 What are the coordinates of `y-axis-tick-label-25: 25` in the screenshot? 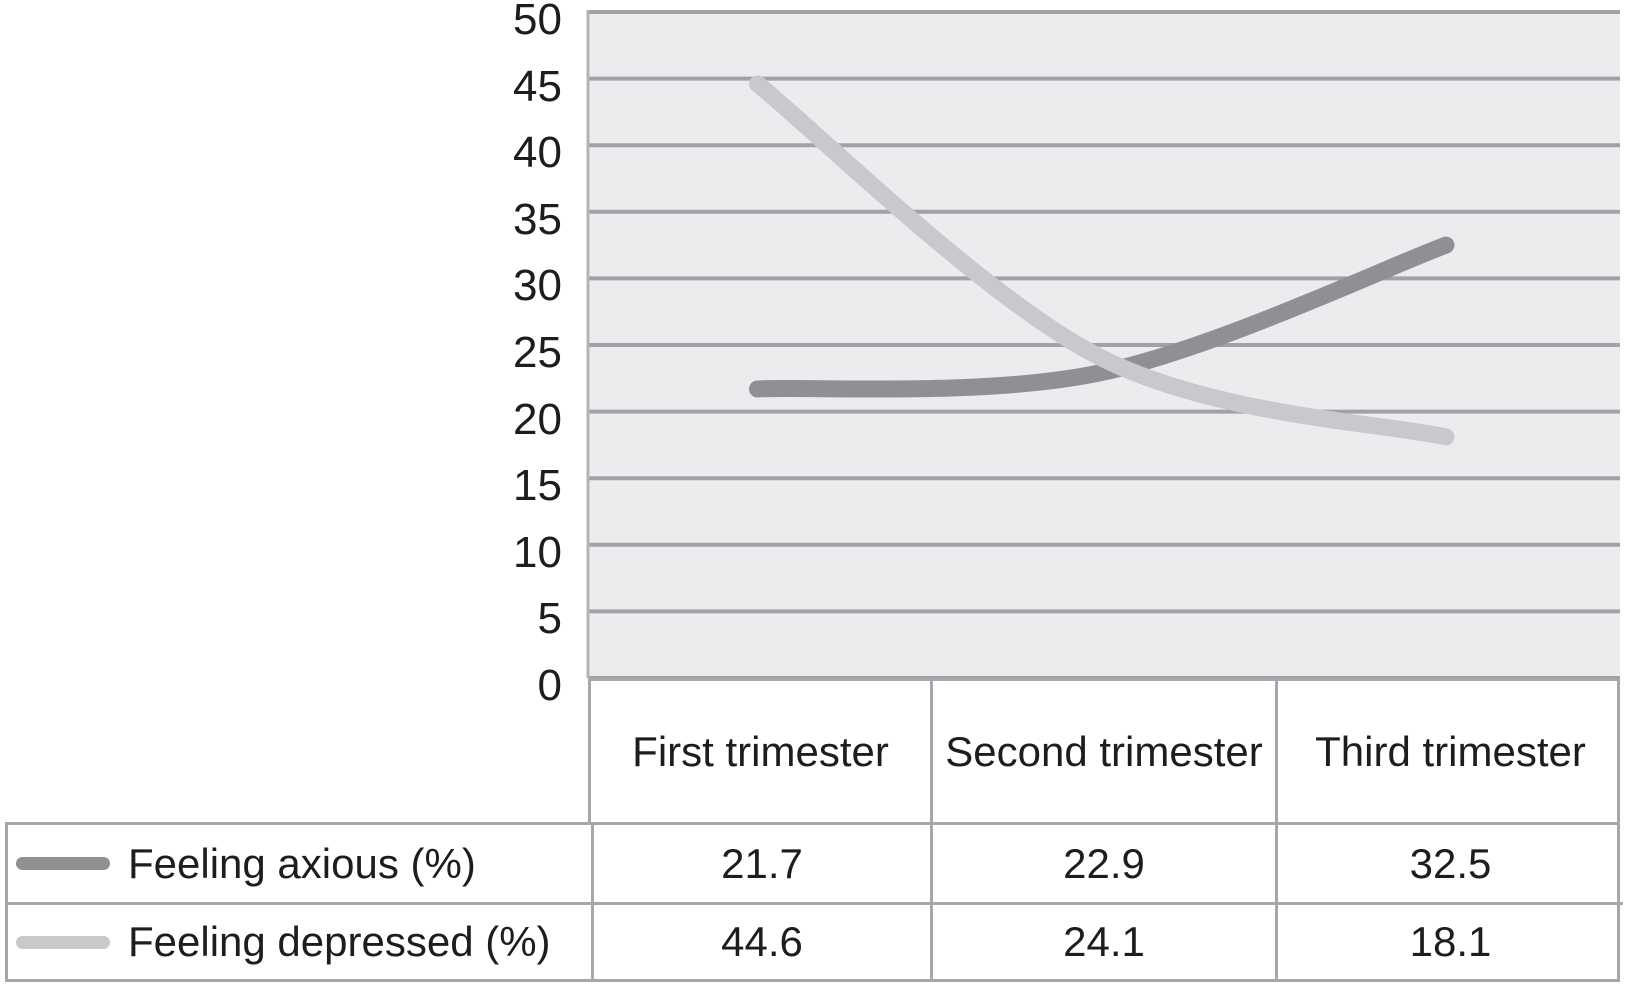 It's located at (537, 352).